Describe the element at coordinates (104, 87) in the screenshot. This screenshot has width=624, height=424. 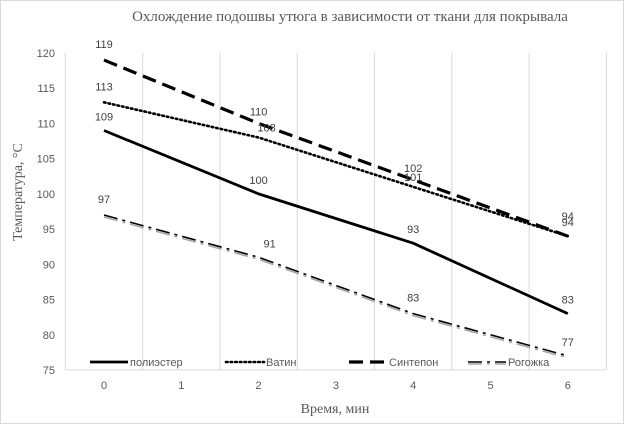
I see `data-label: 113` at that location.